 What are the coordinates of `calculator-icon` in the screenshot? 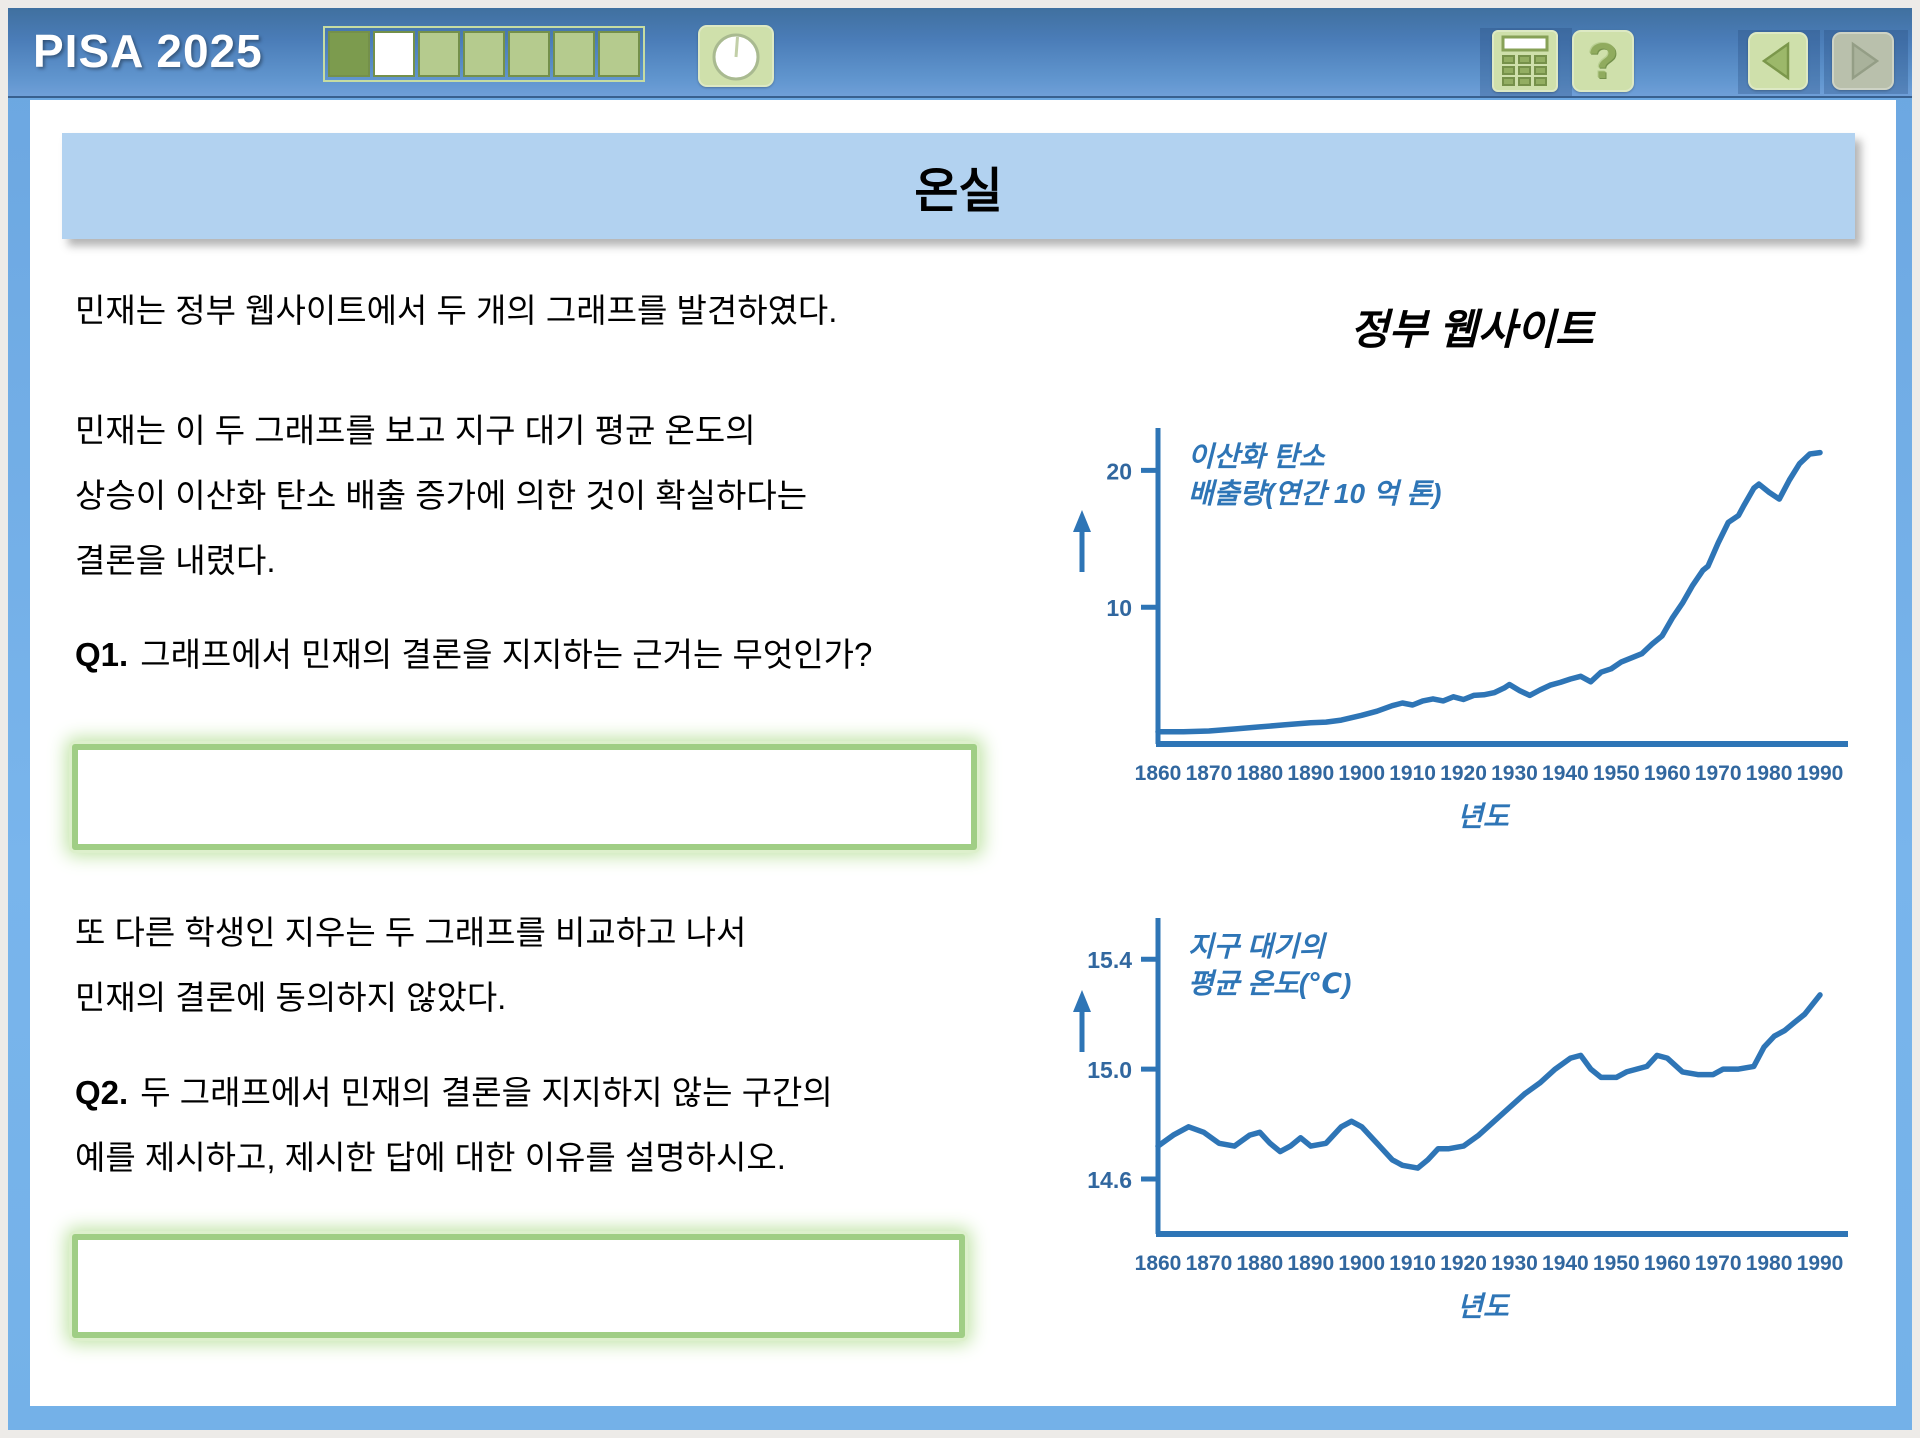 It's located at (1525, 60).